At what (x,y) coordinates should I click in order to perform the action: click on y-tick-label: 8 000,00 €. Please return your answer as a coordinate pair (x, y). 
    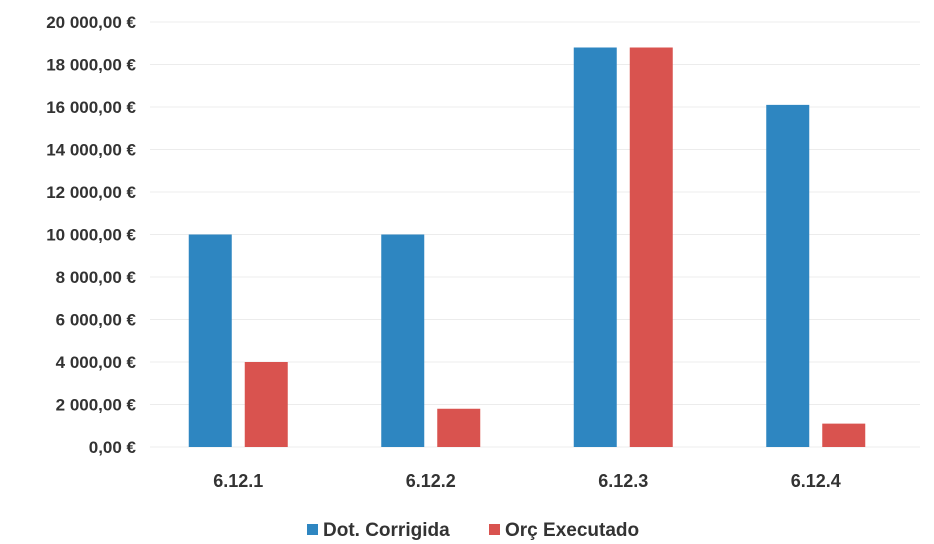
    Looking at the image, I should click on (96, 277).